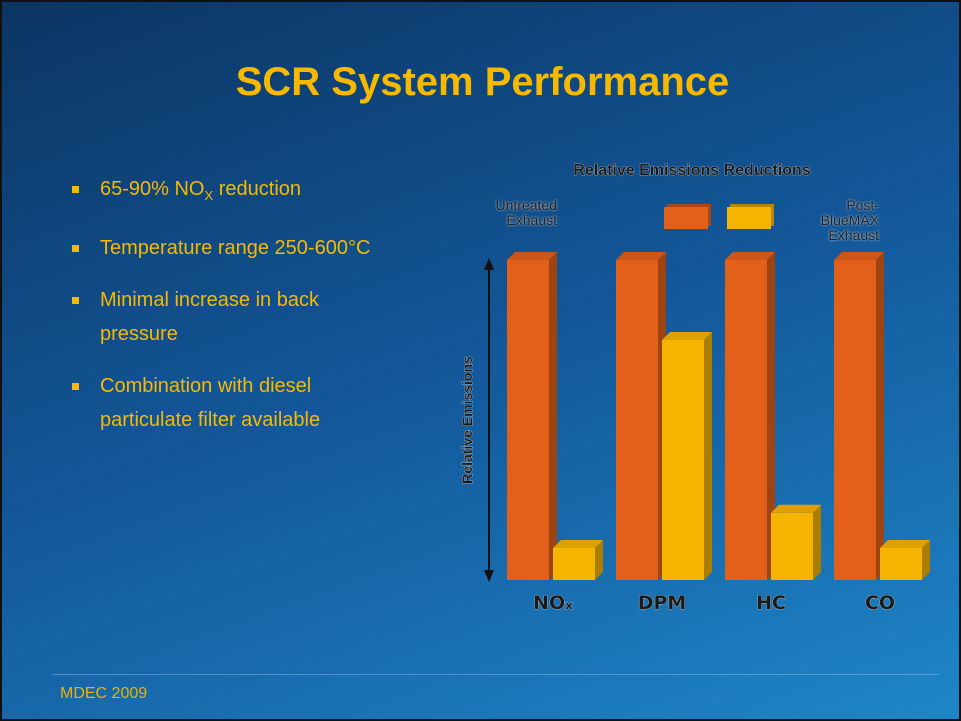  Describe the element at coordinates (526, 212) in the screenshot. I see `legend-label: Untreated Exhaust` at that location.